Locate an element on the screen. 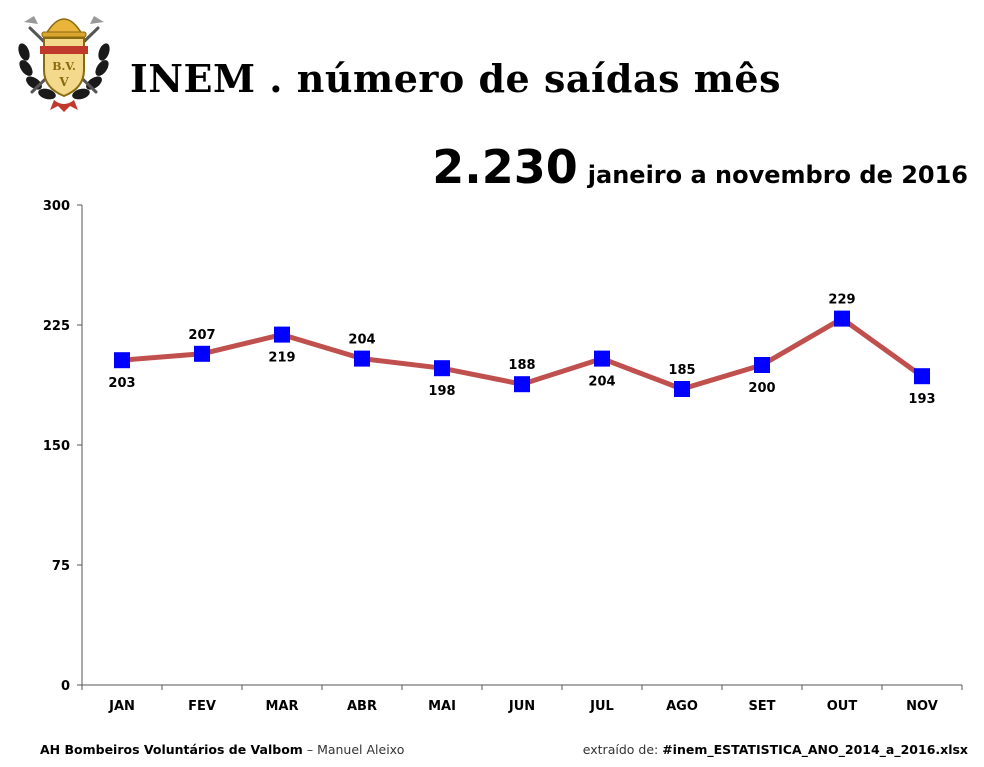 Image resolution: width=984 pixels, height=767 pixels. footer-source-file: #inem_ESTATISTICA_ANO_2014_a_2016.xlsx is located at coordinates (815, 749).